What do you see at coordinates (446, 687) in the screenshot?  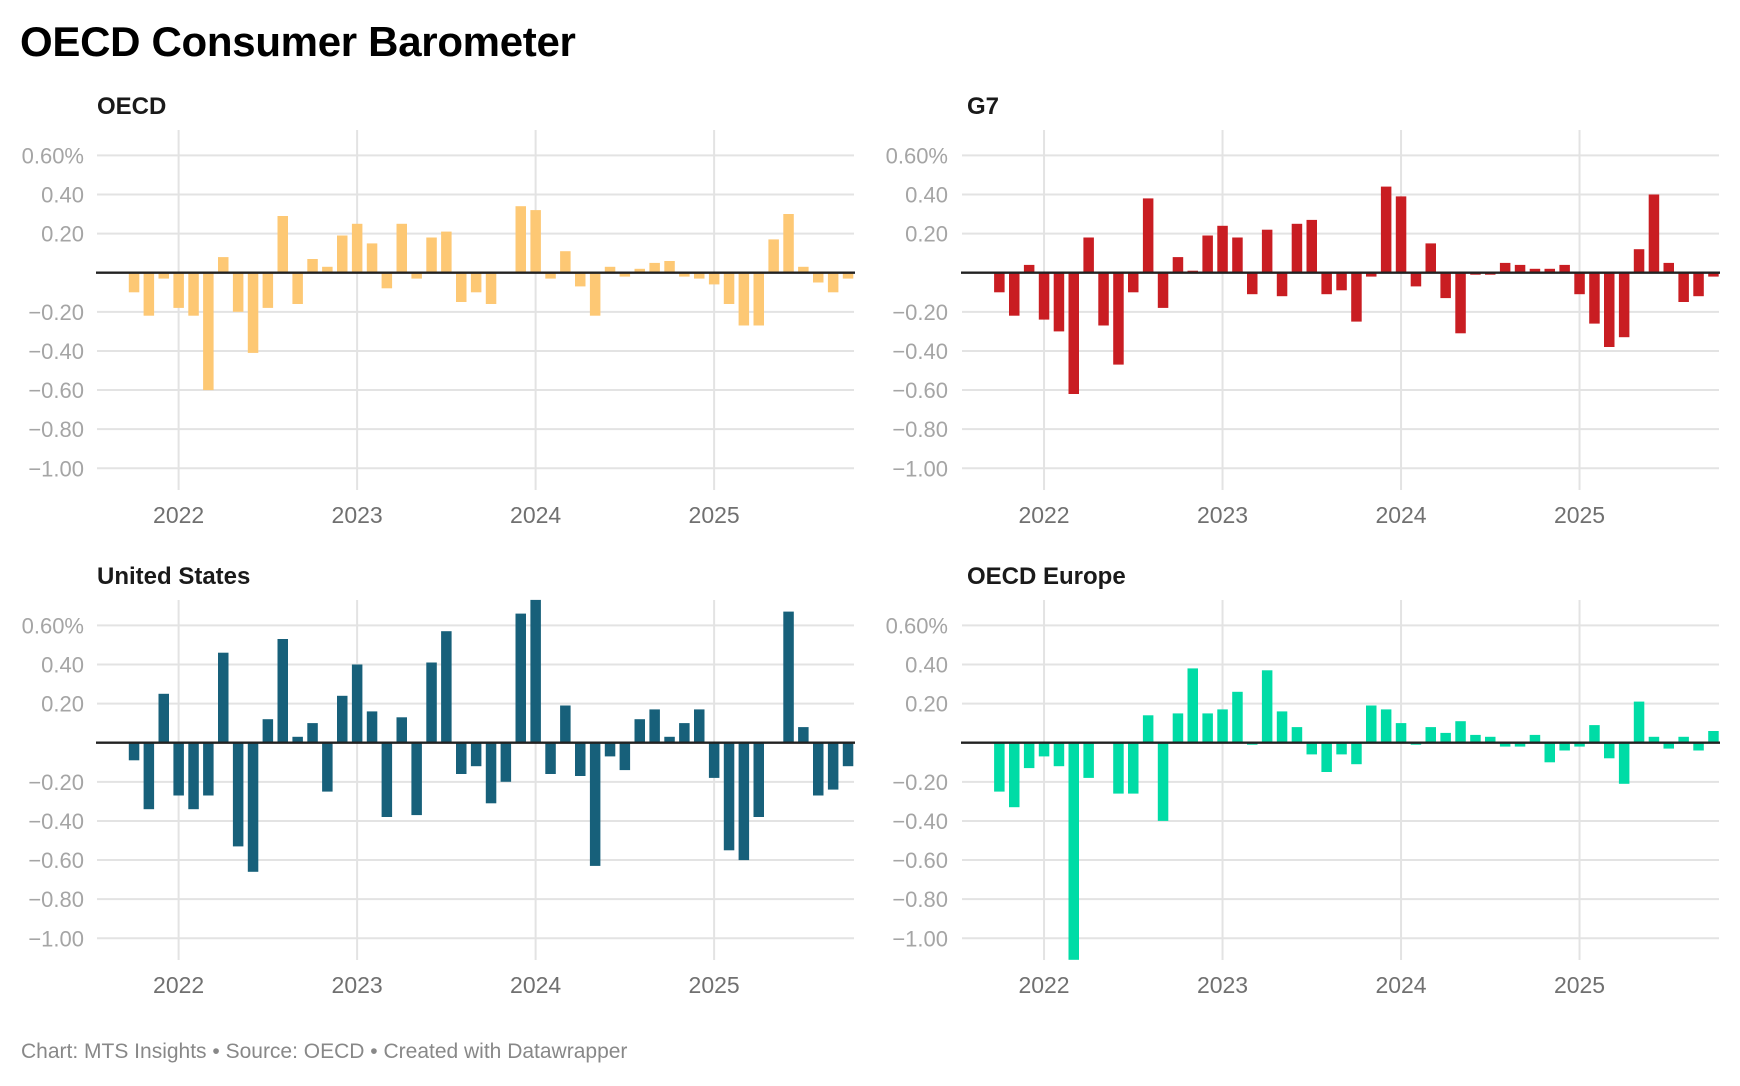 I see `bar: 2023-07: 0.57` at bounding box center [446, 687].